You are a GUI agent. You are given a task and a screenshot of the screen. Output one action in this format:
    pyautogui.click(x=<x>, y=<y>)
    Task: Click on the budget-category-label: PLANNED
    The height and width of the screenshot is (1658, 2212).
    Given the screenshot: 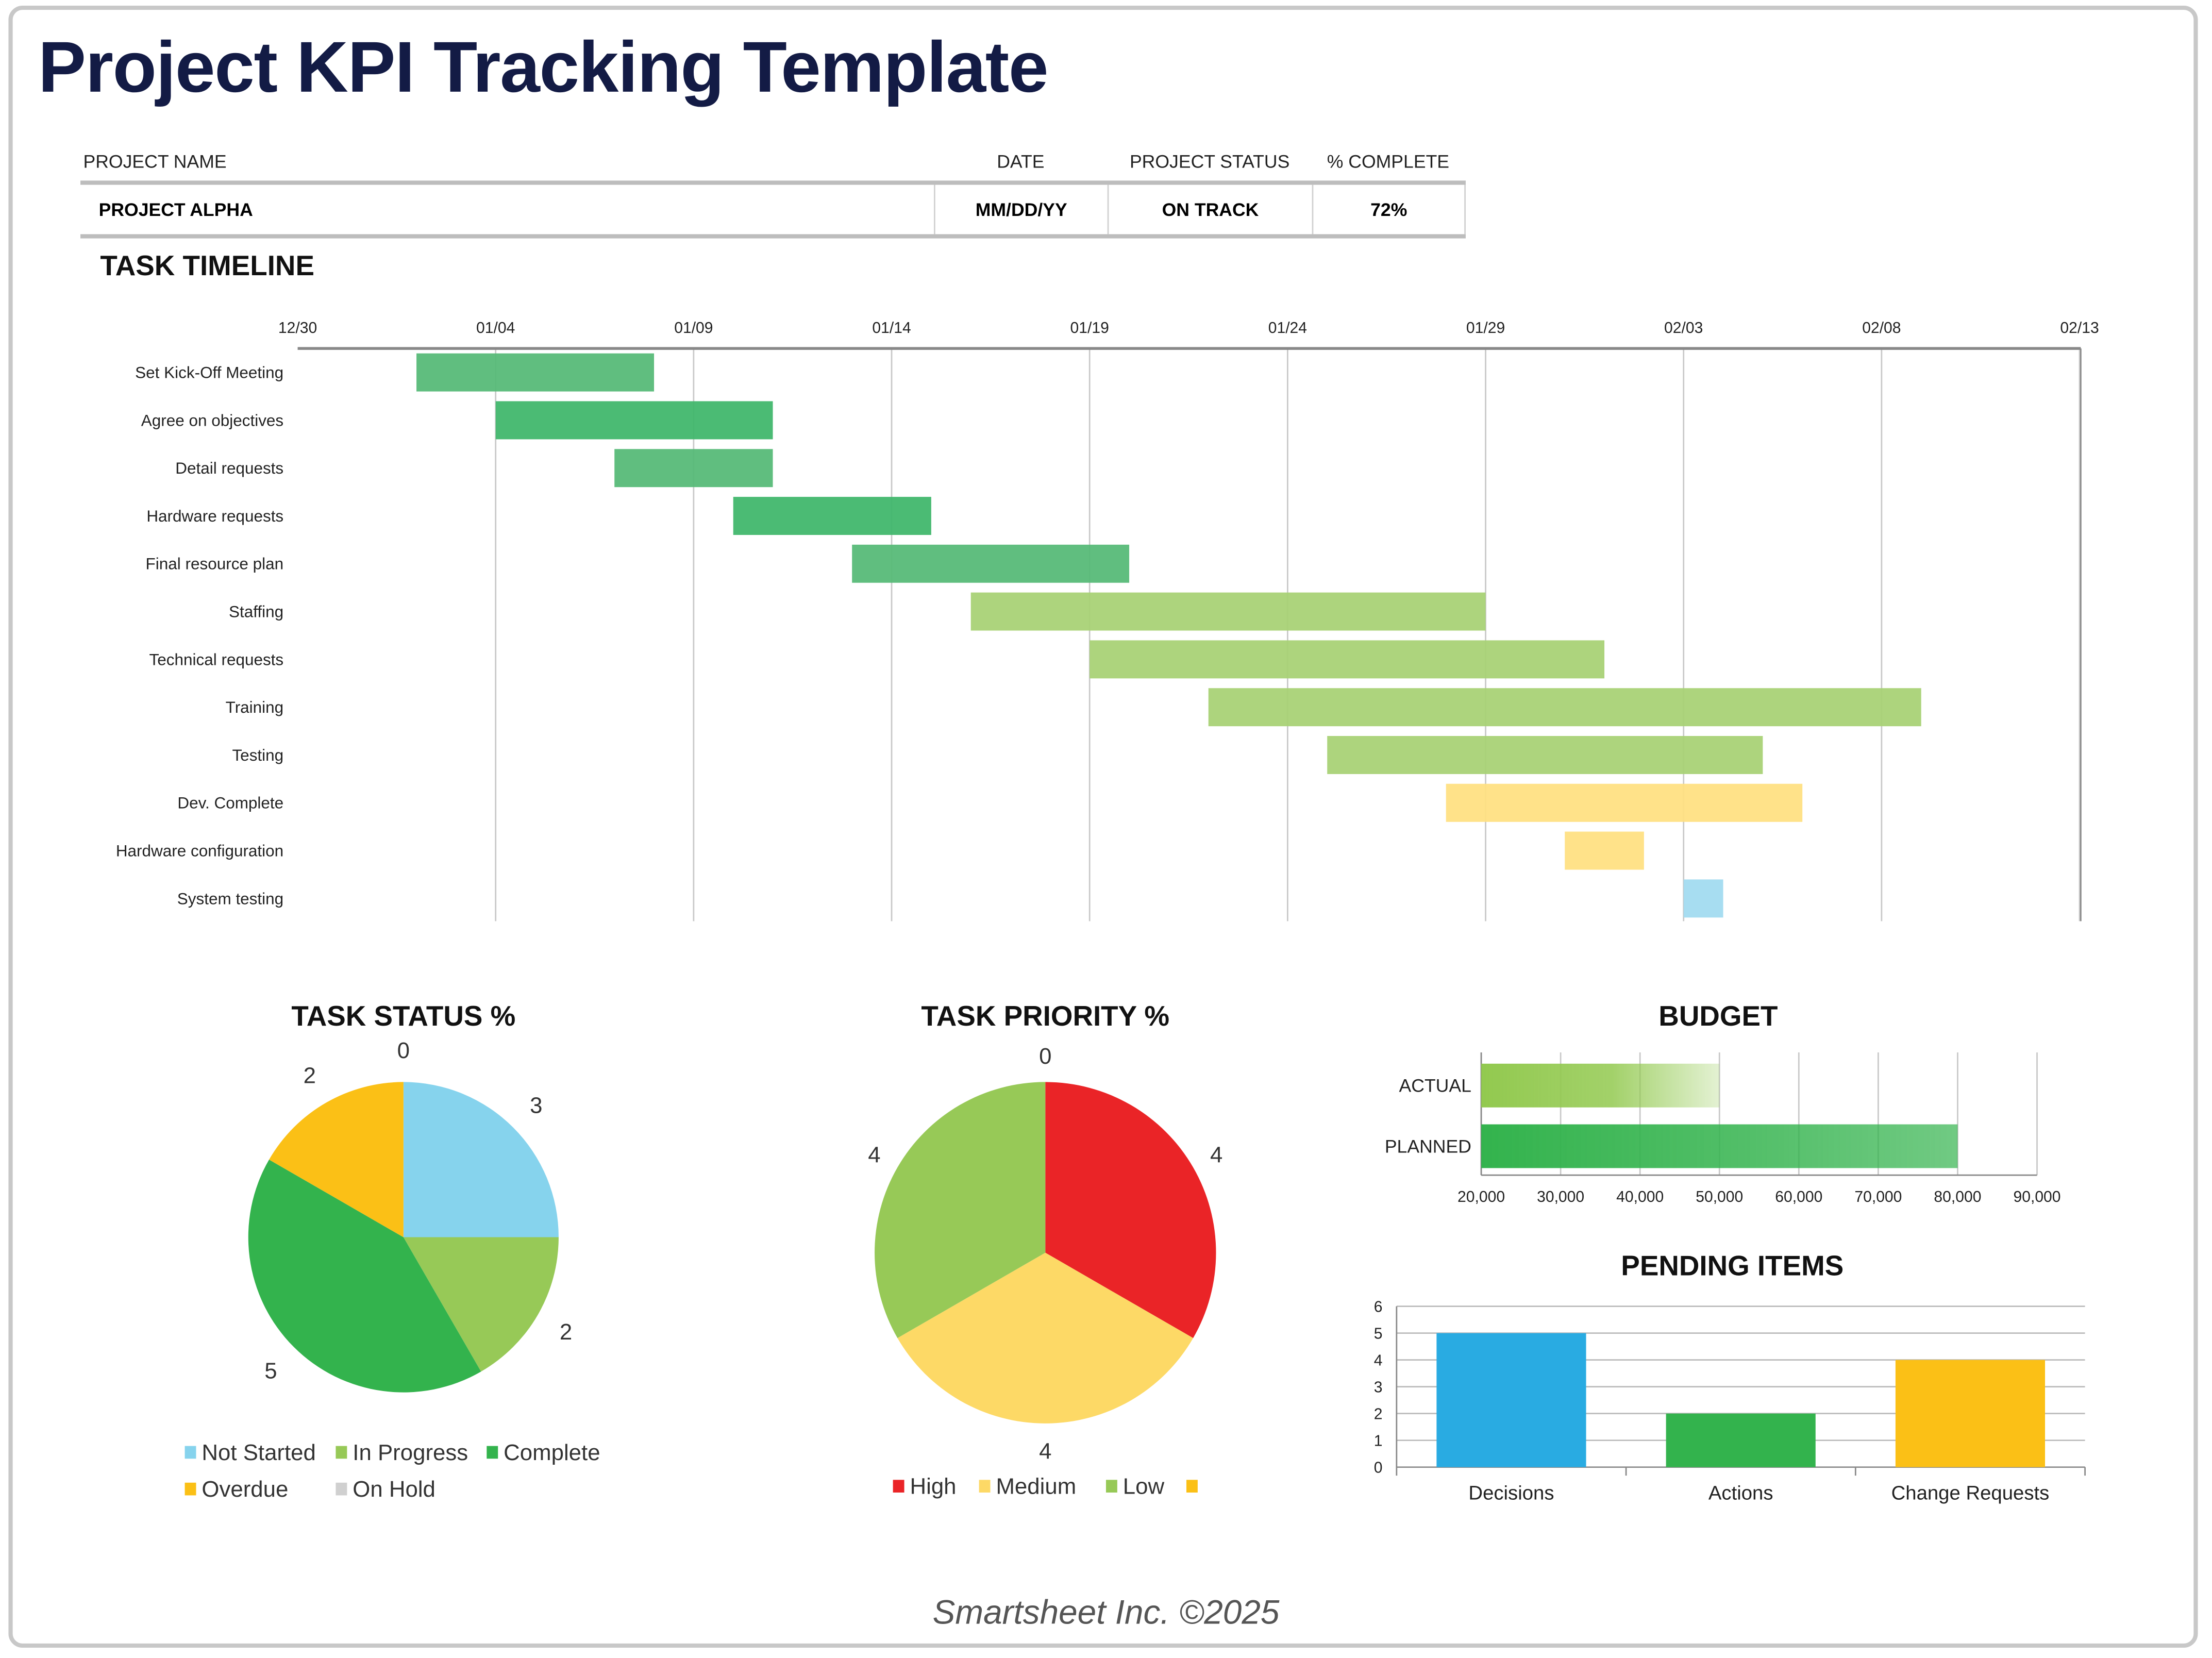 What is the action you would take?
    pyautogui.click(x=1428, y=1146)
    